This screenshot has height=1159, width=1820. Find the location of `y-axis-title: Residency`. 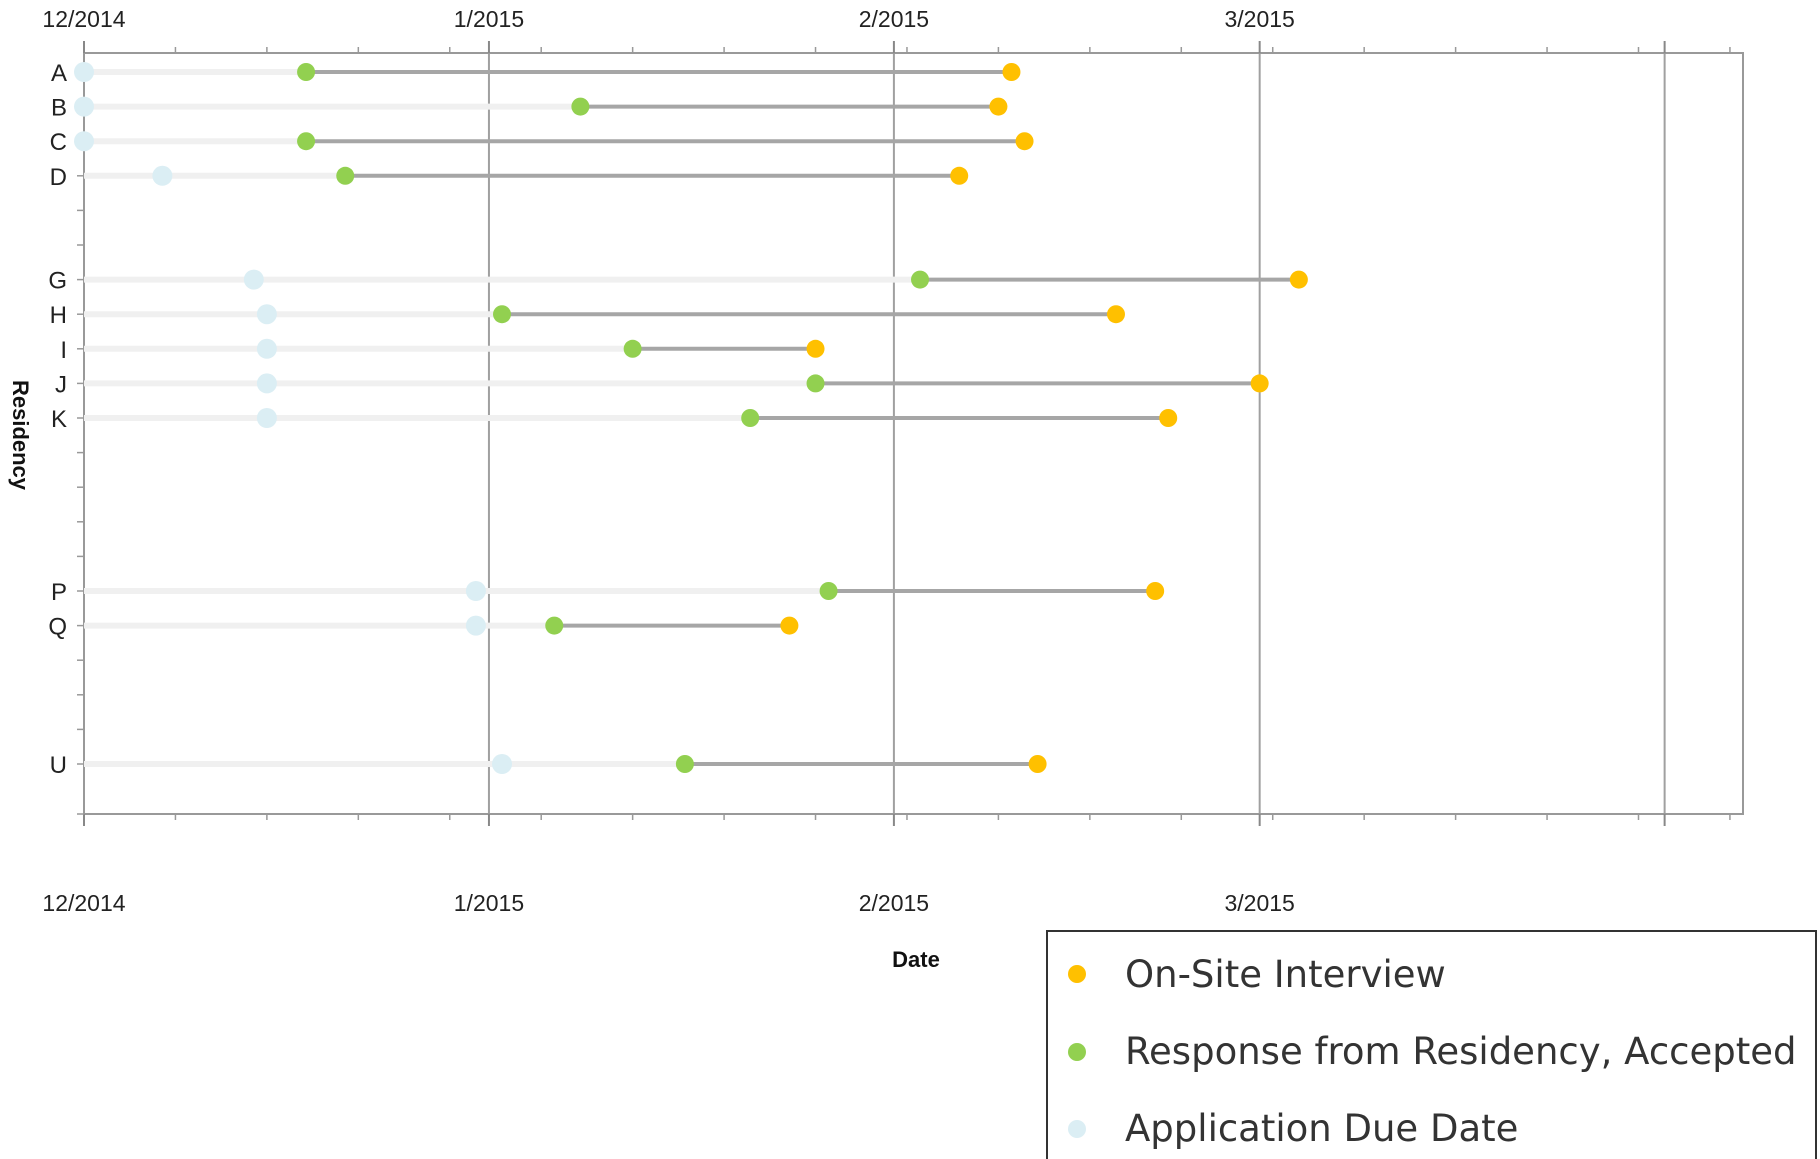

y-axis-title: Residency is located at coordinates (20, 435).